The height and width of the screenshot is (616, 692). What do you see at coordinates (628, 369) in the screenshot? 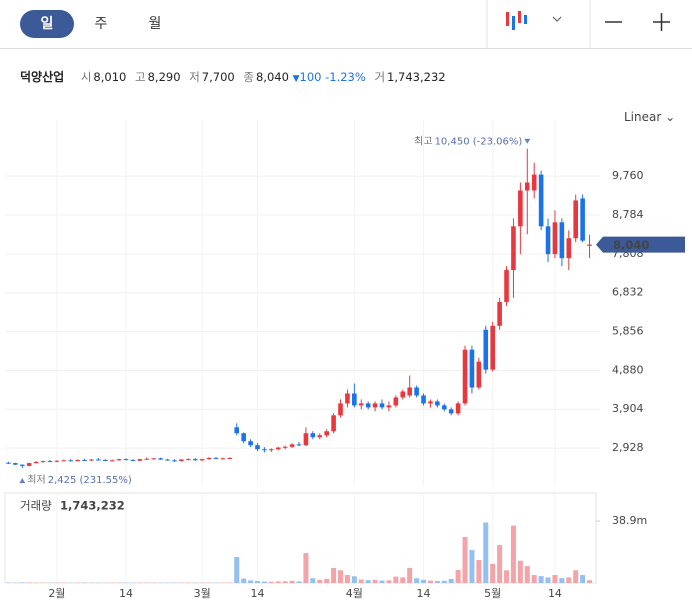
I see `y-tick-label: 4,880` at bounding box center [628, 369].